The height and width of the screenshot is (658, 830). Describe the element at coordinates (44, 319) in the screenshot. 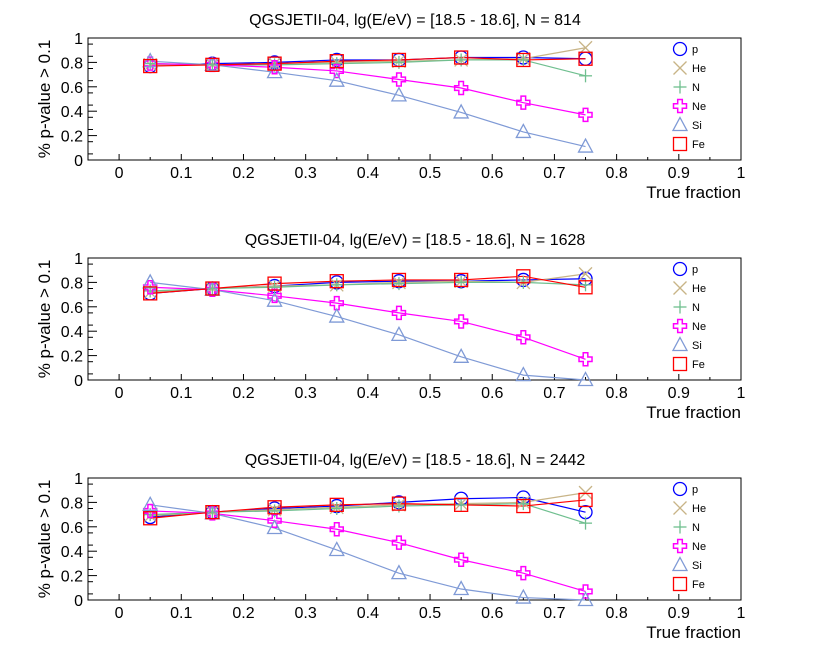

I see `y-axis-label: % p-value > 0.1` at that location.